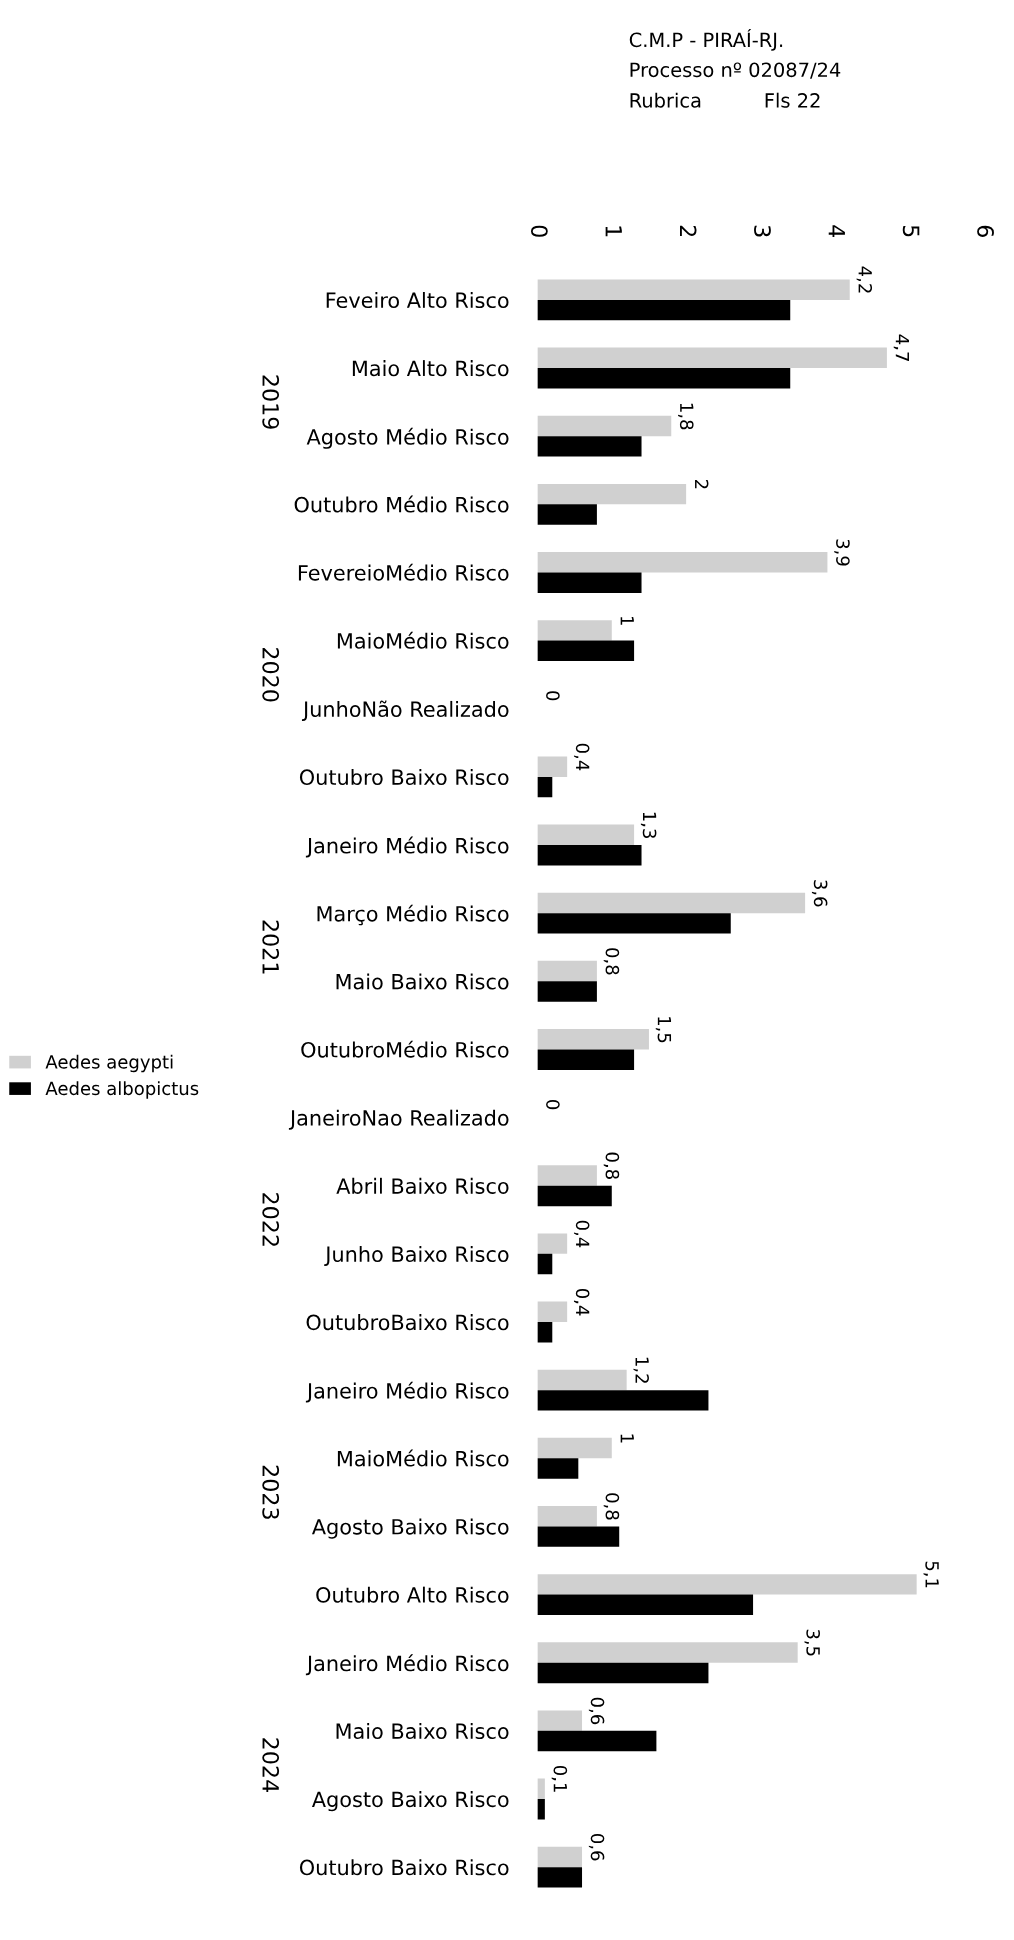  What do you see at coordinates (122, 1090) in the screenshot?
I see `legend-label: Aedes albopictus` at bounding box center [122, 1090].